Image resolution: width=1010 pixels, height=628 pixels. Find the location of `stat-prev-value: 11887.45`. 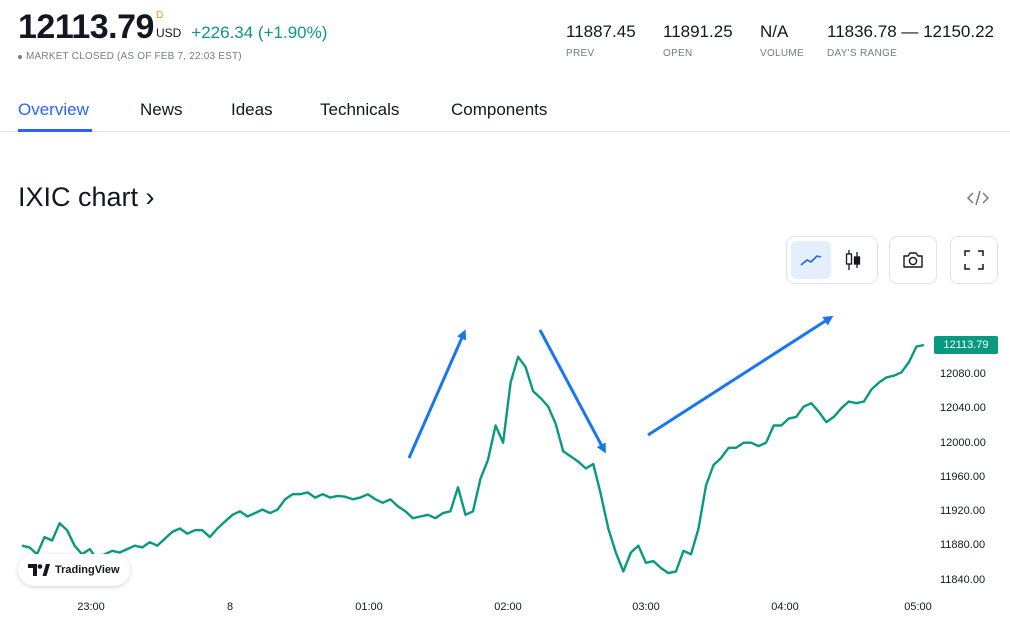

stat-prev-value: 11887.45 is located at coordinates (601, 31).